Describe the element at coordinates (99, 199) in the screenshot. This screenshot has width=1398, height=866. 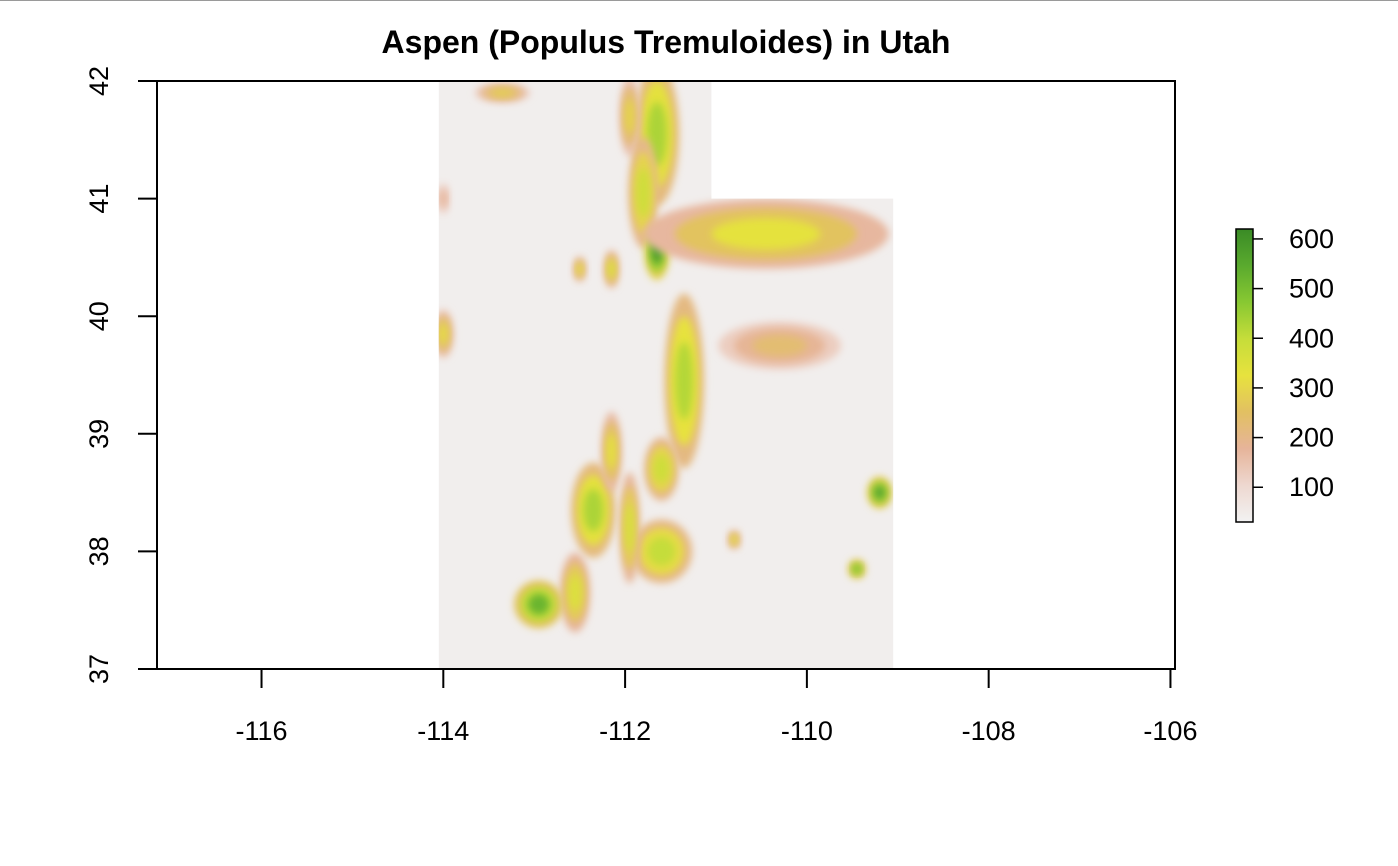
I see `y-tick-label-4: 41` at that location.